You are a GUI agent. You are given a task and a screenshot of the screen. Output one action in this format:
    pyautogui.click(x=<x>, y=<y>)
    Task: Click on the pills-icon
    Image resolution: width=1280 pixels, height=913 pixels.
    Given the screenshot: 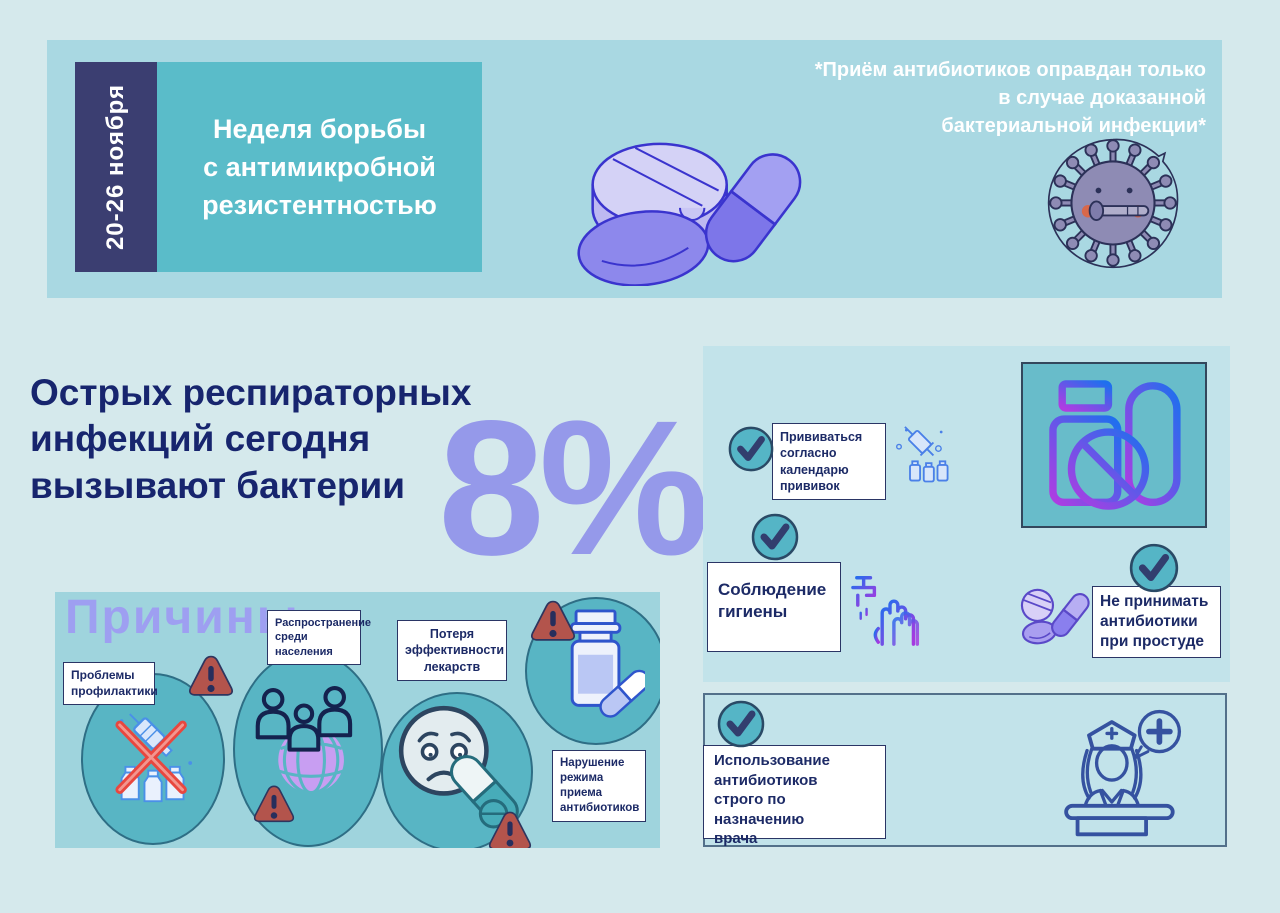 What is the action you would take?
    pyautogui.click(x=1055, y=616)
    